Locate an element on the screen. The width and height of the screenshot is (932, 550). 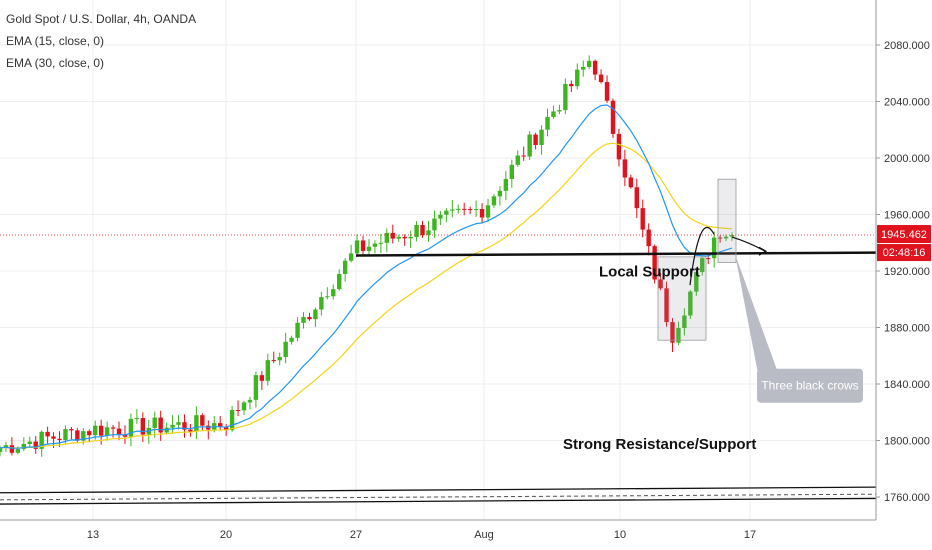
callout-text: Three black crows is located at coordinates (809, 386).